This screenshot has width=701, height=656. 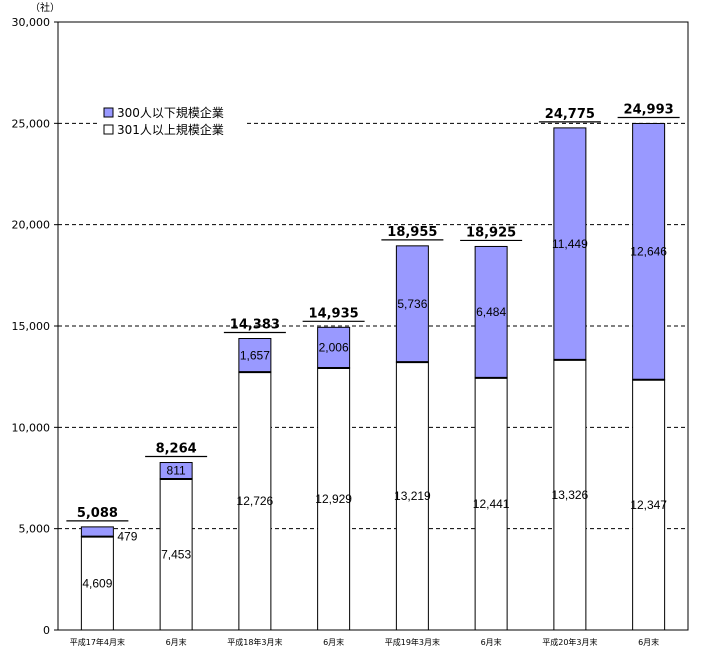 I want to click on x-tick-label: 平成20年3月末, so click(x=569, y=642).